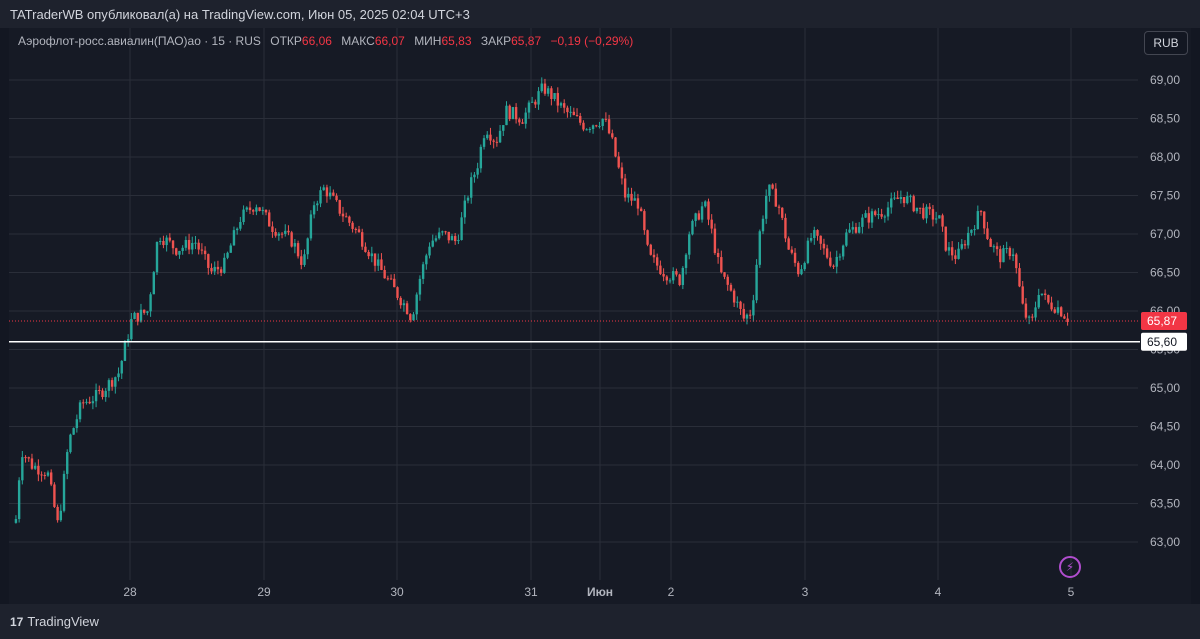  What do you see at coordinates (389, 41) in the screenshot?
I see `high-value: 66,07` at bounding box center [389, 41].